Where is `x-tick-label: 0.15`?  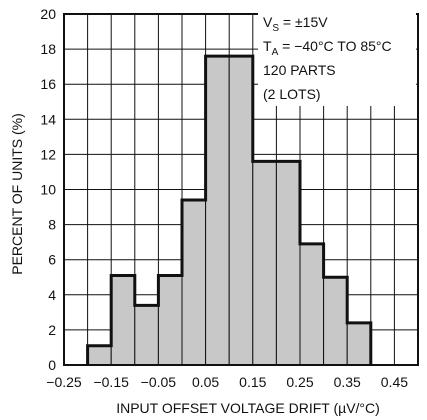 x-tick-label: 0.15 is located at coordinates (252, 382).